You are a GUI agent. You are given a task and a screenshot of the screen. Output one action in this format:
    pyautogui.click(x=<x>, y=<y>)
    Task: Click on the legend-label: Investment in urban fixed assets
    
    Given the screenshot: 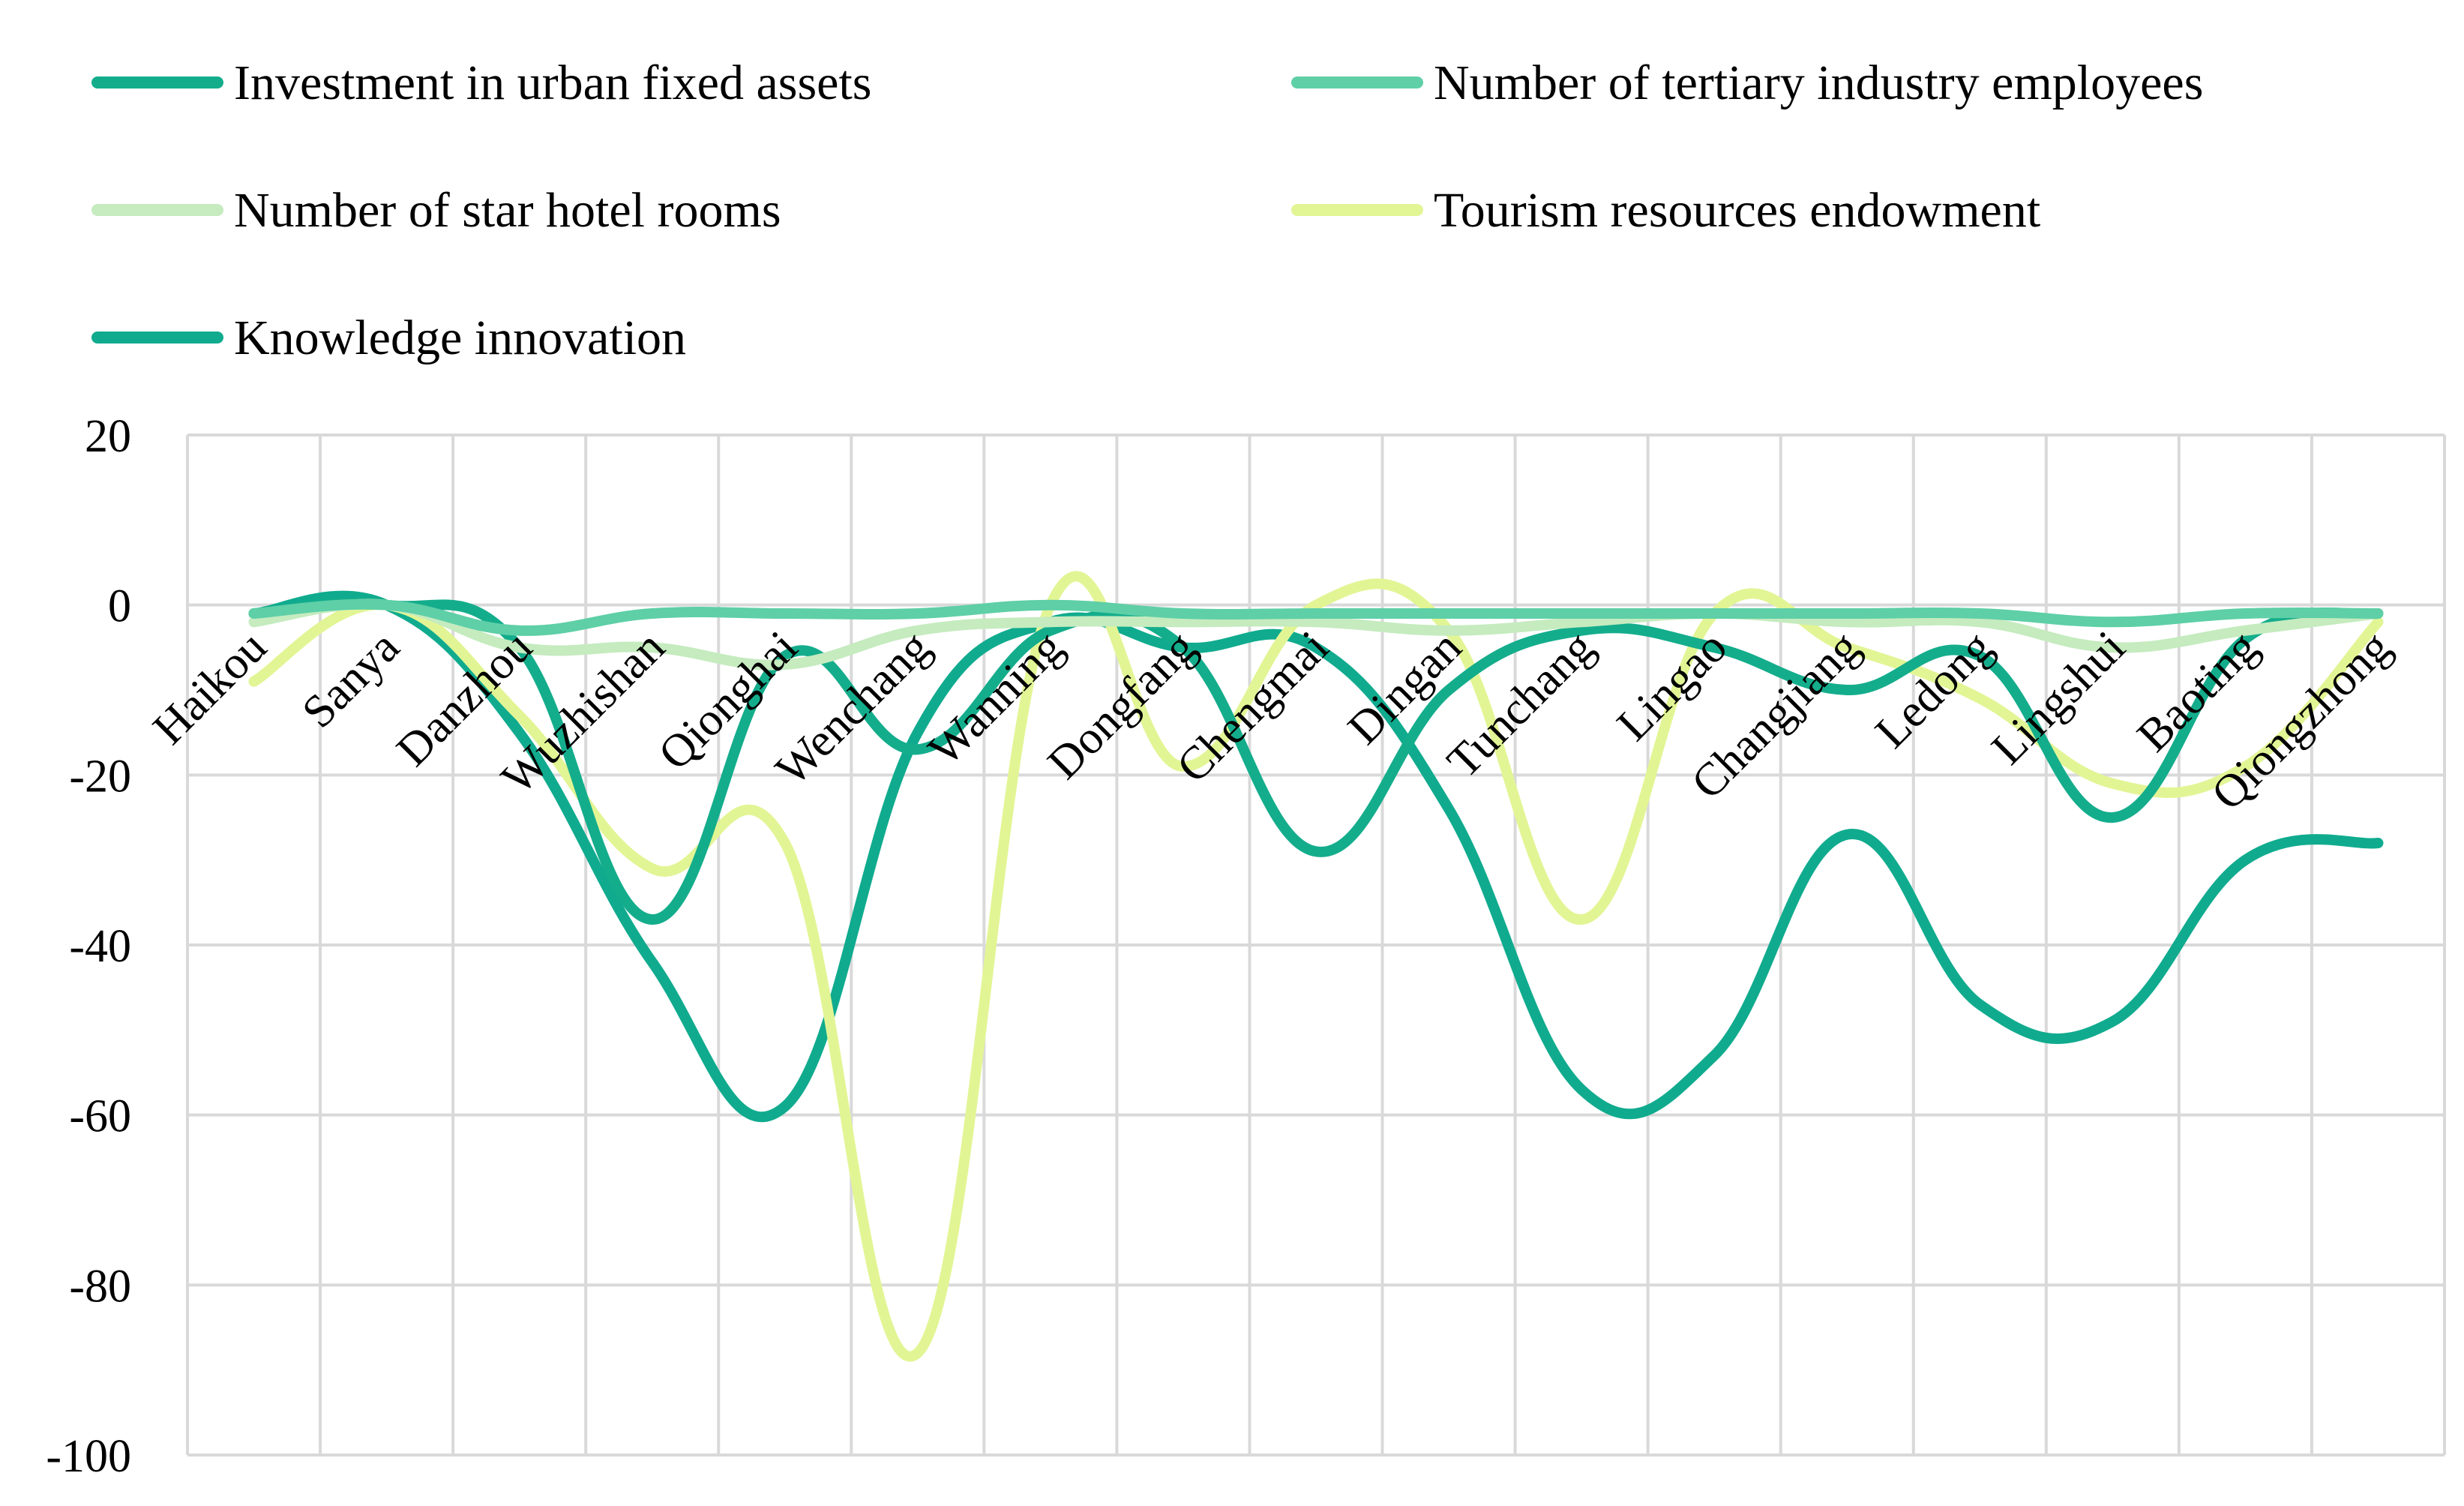 What is the action you would take?
    pyautogui.click(x=552, y=83)
    